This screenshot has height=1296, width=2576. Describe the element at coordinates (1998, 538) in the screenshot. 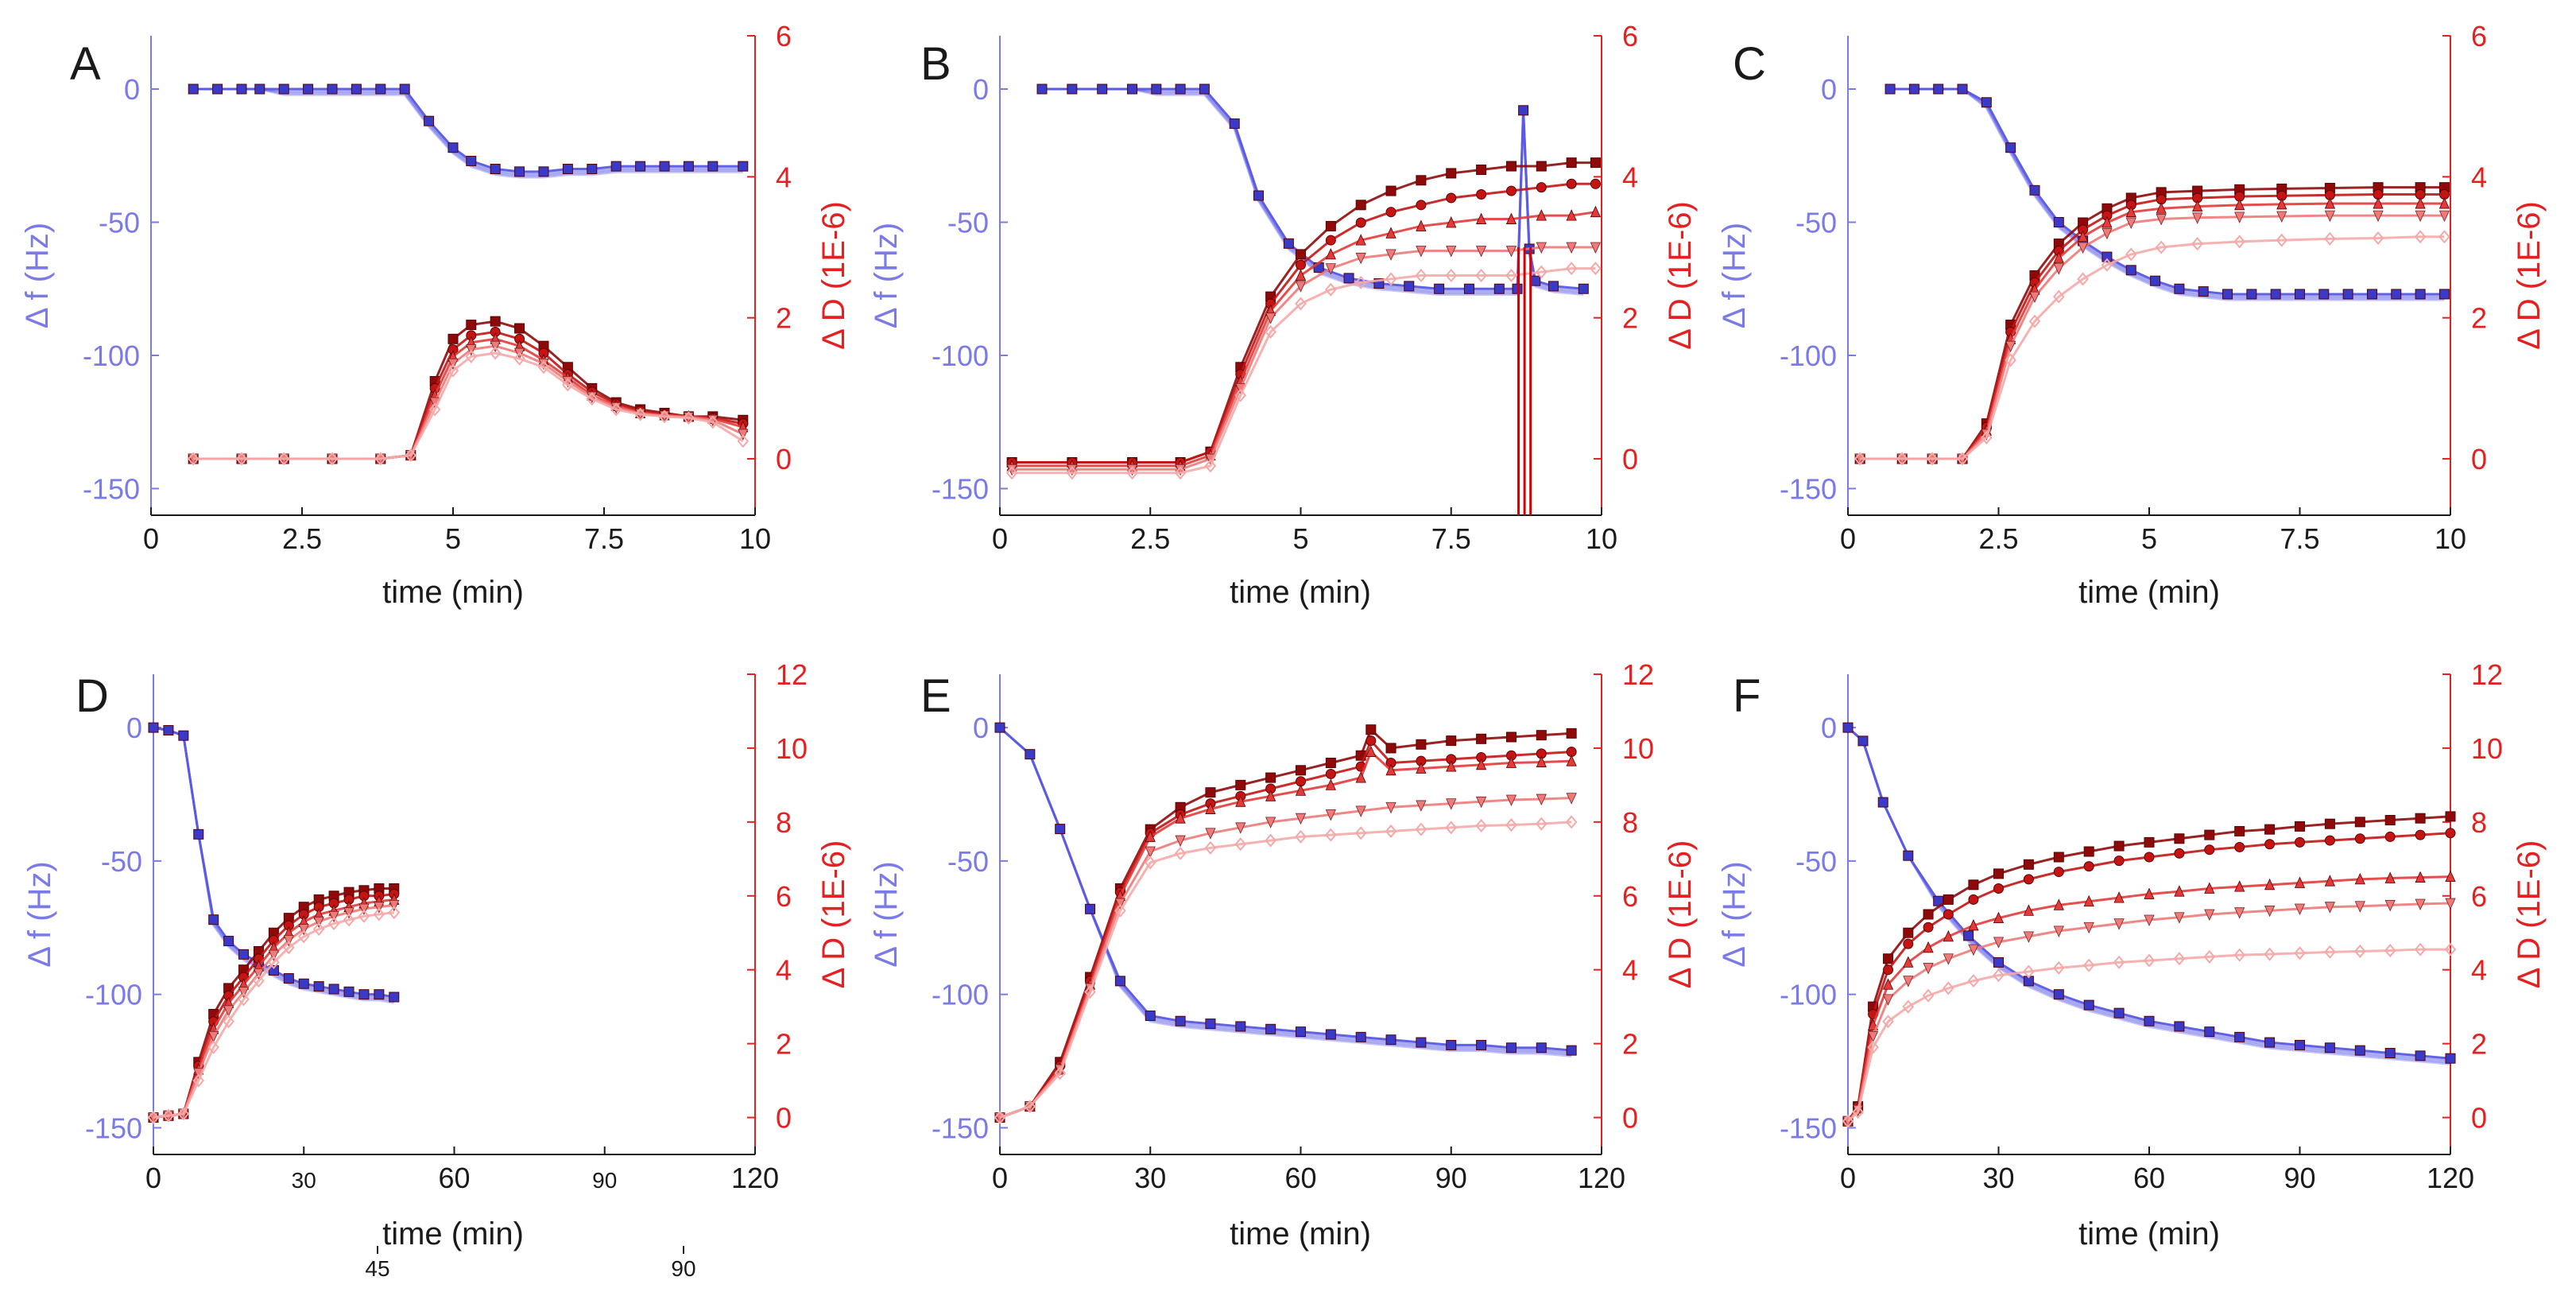

I see `x-tick-label: 2.5` at that location.